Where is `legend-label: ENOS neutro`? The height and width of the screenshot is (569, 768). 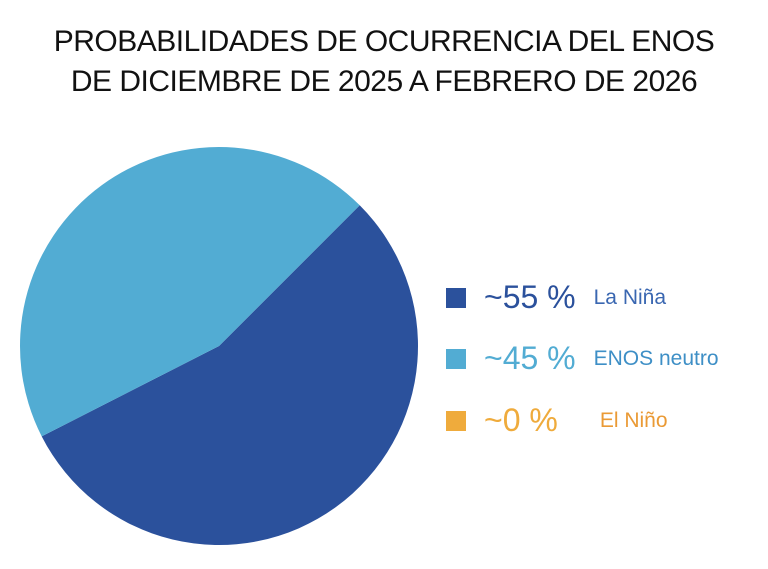
legend-label: ENOS neutro is located at coordinates (656, 358).